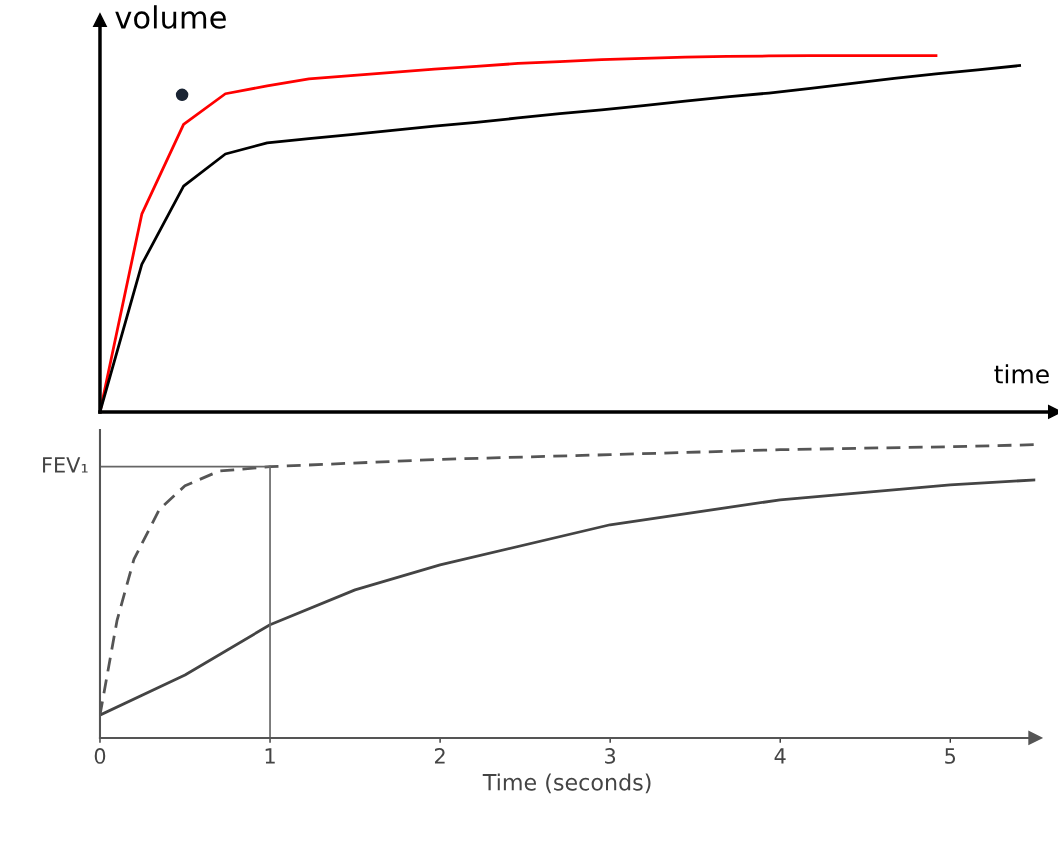 This screenshot has height=847, width=1058. Describe the element at coordinates (439, 756) in the screenshot. I see `x-tick-label: 2` at that location.